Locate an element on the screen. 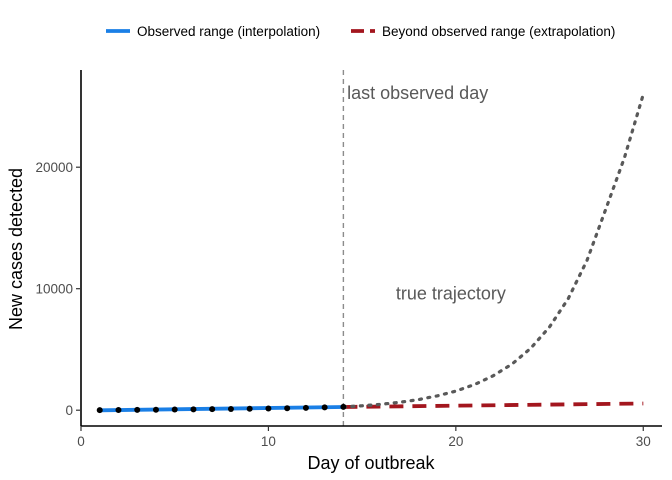 The image size is (672, 480). x-tick-label: 20 is located at coordinates (455, 441).